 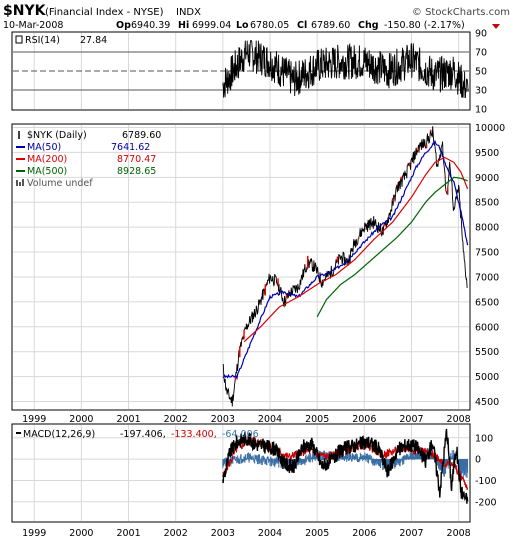 I want to click on price-y-tick-label: 5500, so click(x=487, y=352).